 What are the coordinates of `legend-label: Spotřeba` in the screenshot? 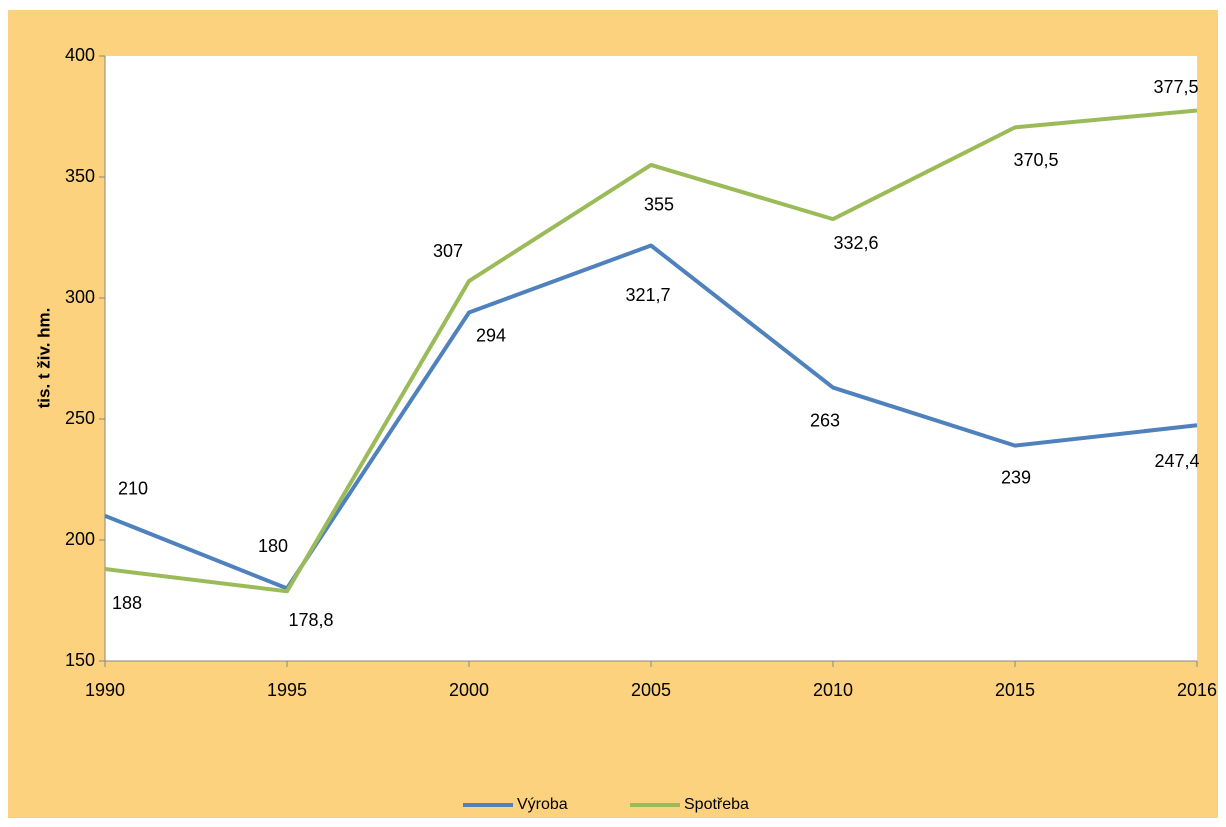 It's located at (716, 804).